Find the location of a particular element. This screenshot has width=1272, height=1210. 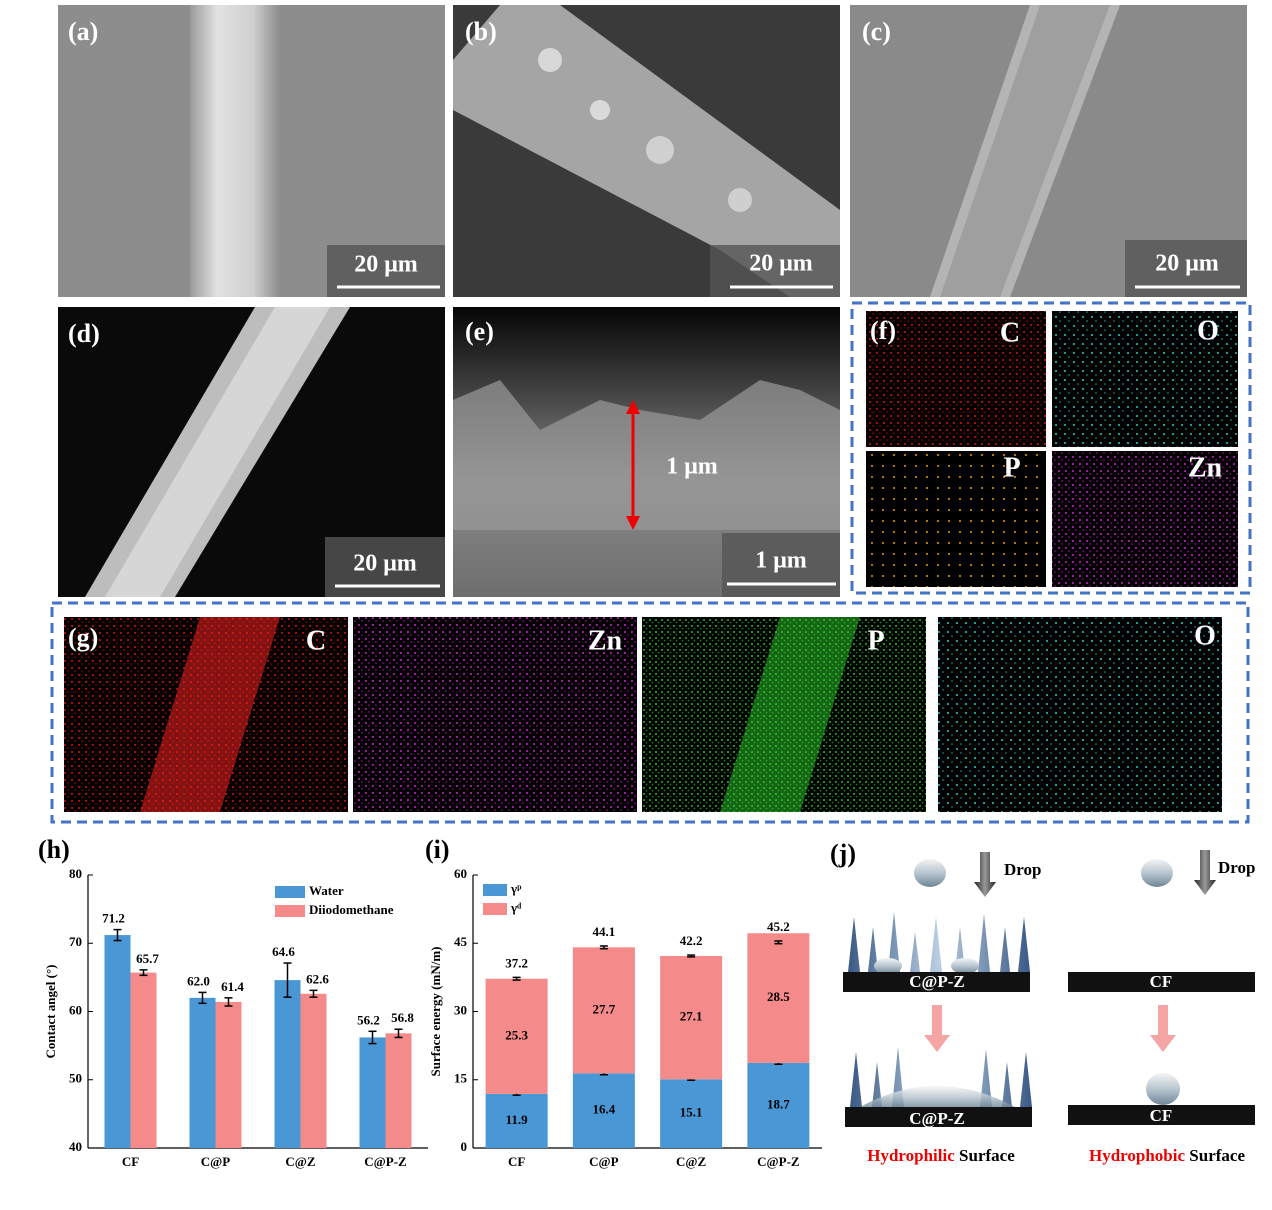

scale-label: 1 μm is located at coordinates (781, 561).